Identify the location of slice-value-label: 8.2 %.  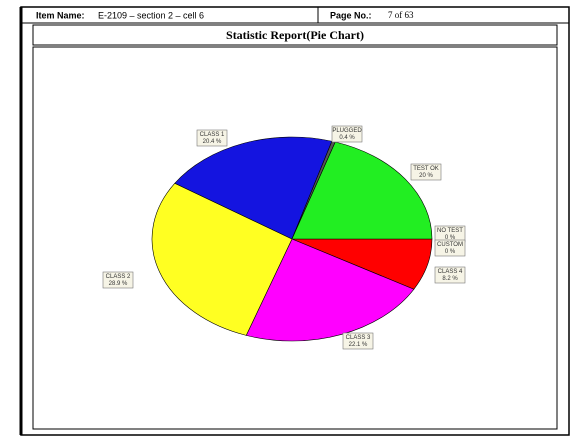
(450, 279).